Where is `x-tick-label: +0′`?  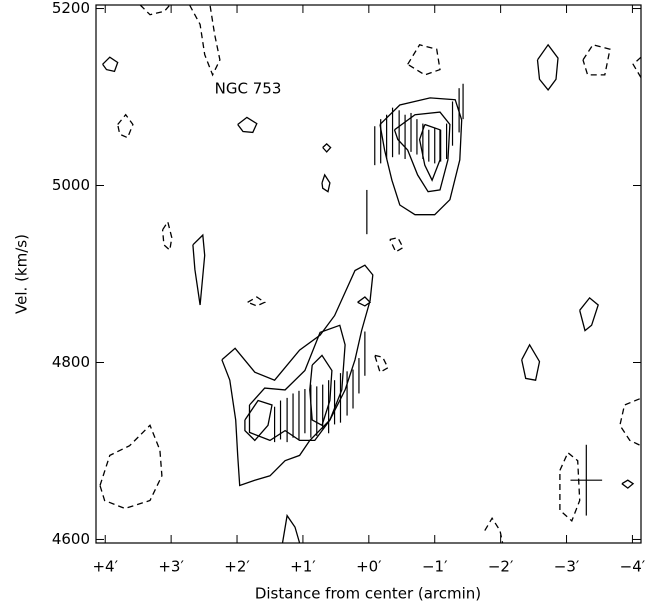
x-tick-label: +0′ is located at coordinates (369, 567).